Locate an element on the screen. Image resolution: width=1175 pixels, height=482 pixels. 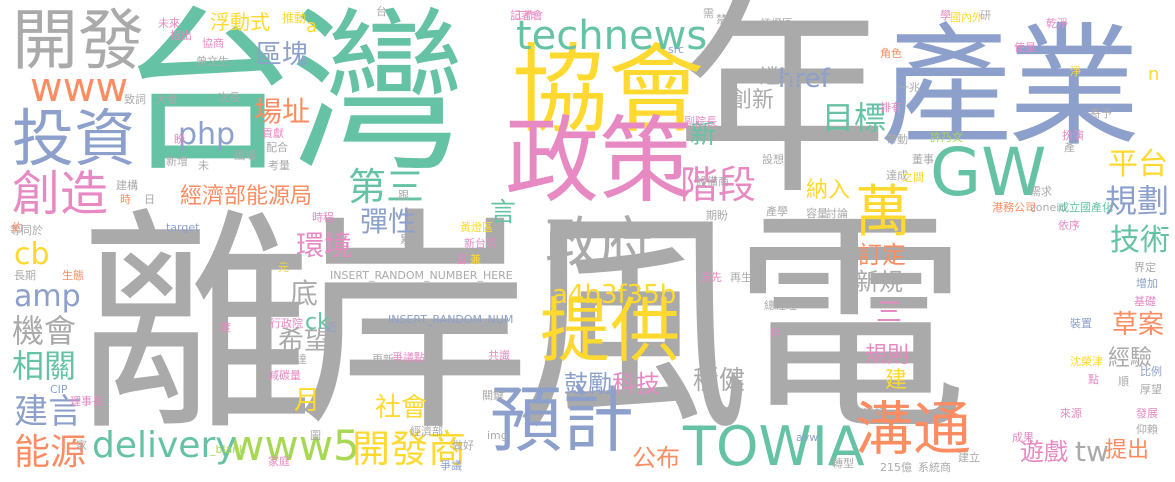
word: 成果 is located at coordinates (1023, 437).